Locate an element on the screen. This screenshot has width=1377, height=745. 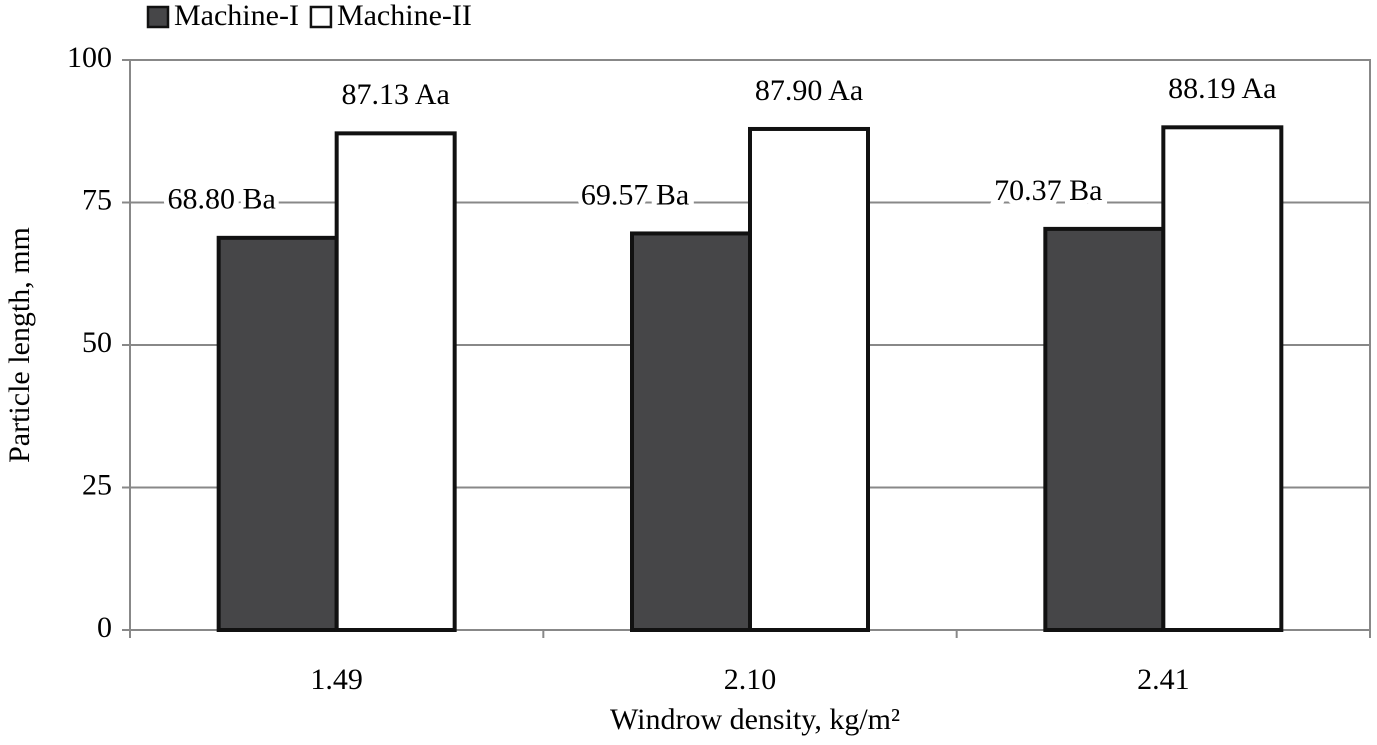
value-label: 87.13 Aa is located at coordinates (396, 94).